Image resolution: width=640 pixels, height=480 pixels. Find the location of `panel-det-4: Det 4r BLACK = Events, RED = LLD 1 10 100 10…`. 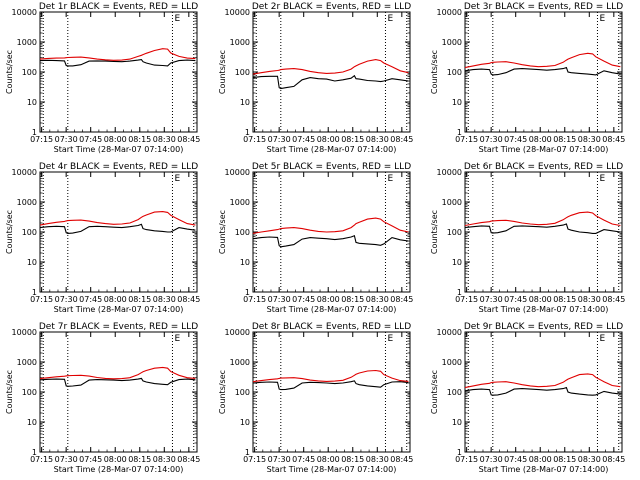

panel-det-4: Det 4r BLACK = Events, RED = LLD 1 10 100 10… is located at coordinates (102, 238).